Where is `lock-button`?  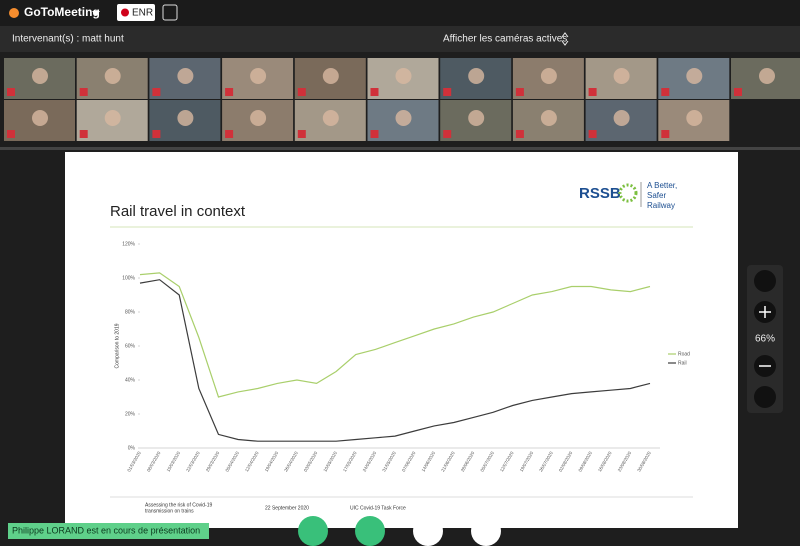 lock-button is located at coordinates (170, 12).